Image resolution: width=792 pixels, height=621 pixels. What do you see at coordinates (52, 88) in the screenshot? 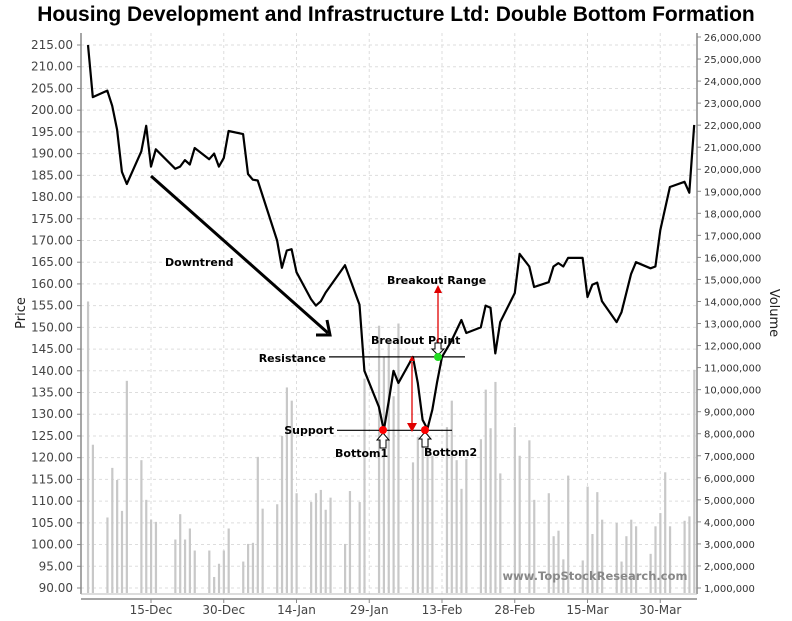
I see `y-tick-label: 205.00` at bounding box center [52, 88].